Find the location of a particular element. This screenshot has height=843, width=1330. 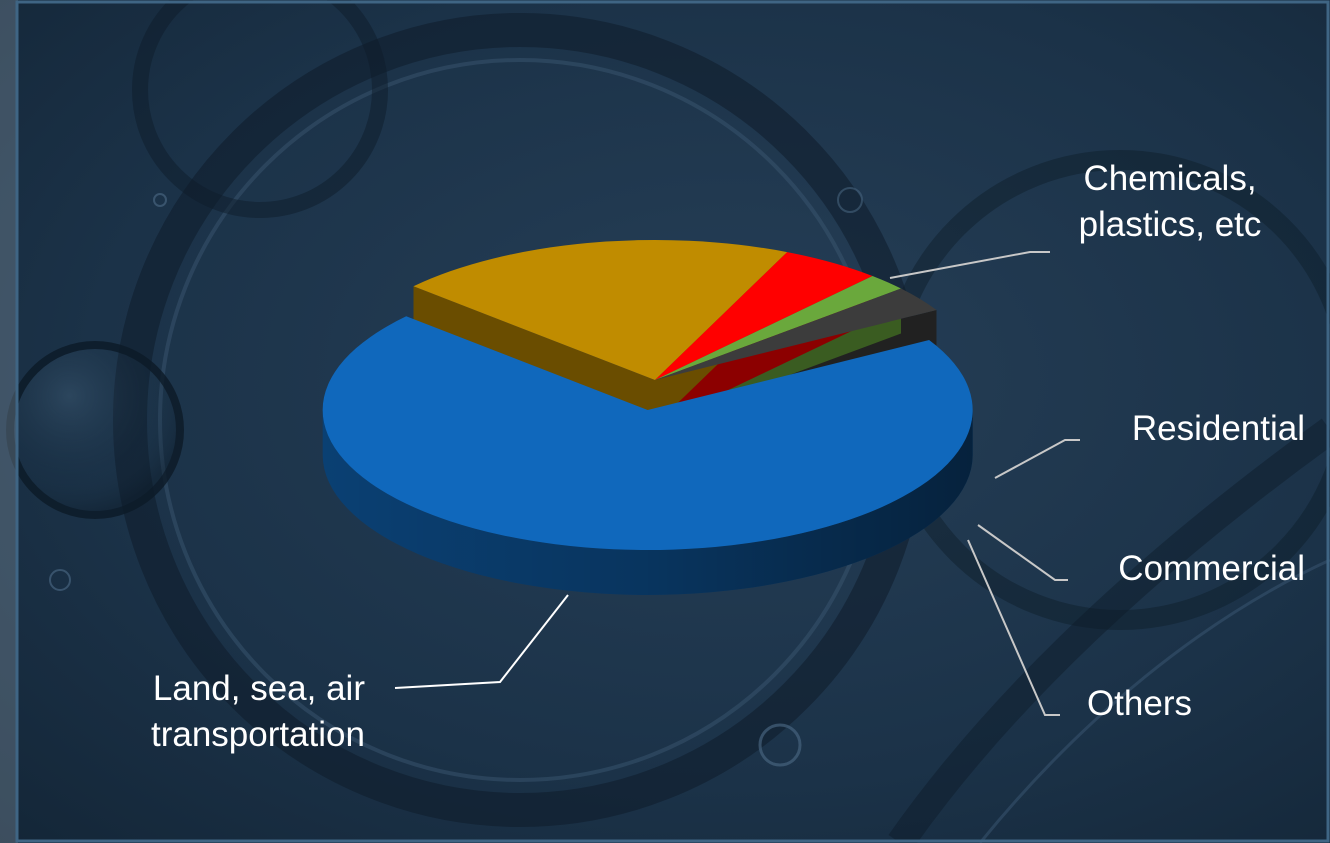

leader-line-residential is located at coordinates (1037, 459).